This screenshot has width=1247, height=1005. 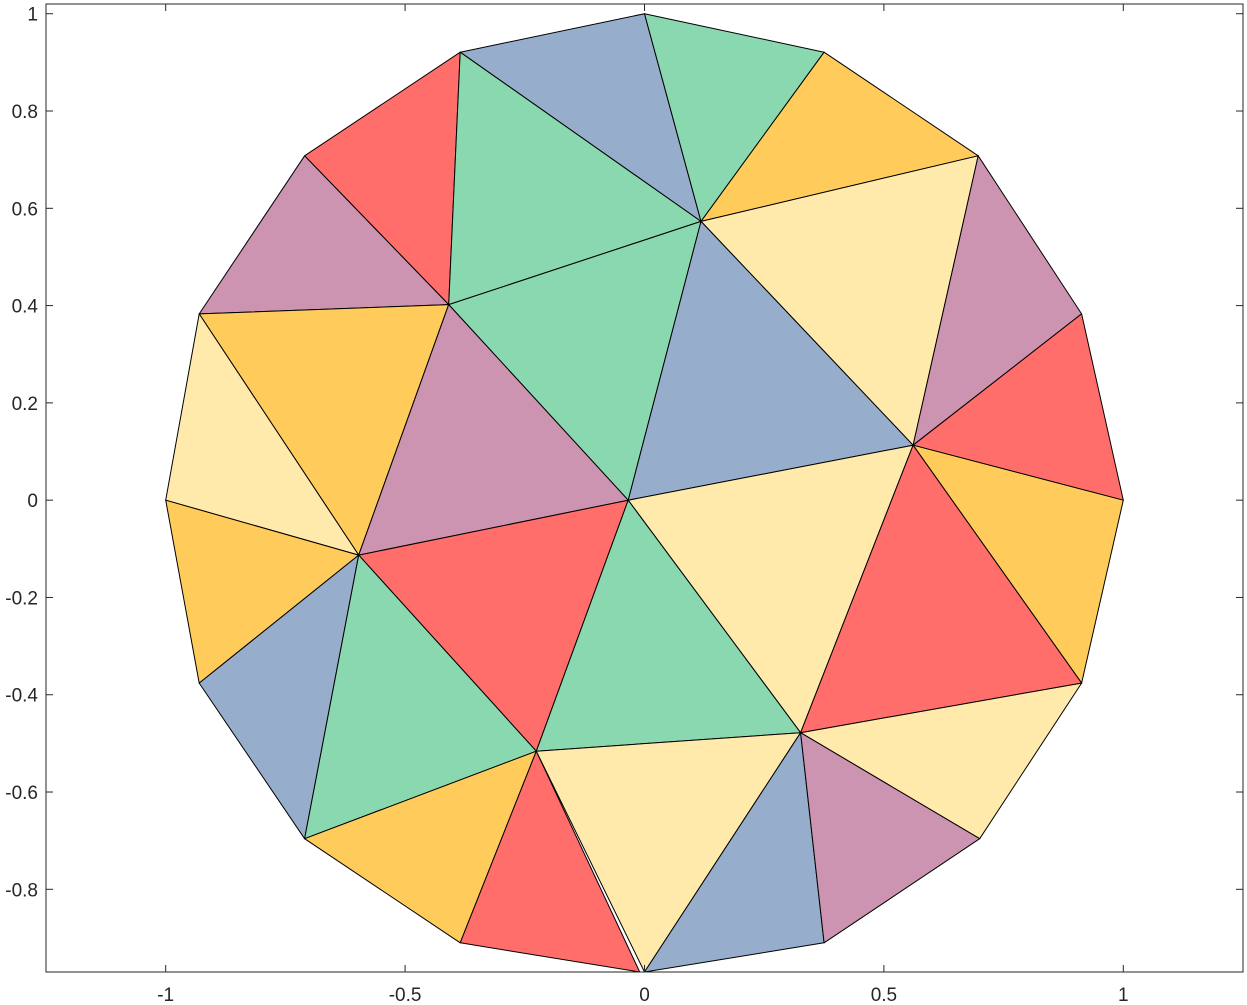 I want to click on x-tick-label: 0.5, so click(x=884, y=995).